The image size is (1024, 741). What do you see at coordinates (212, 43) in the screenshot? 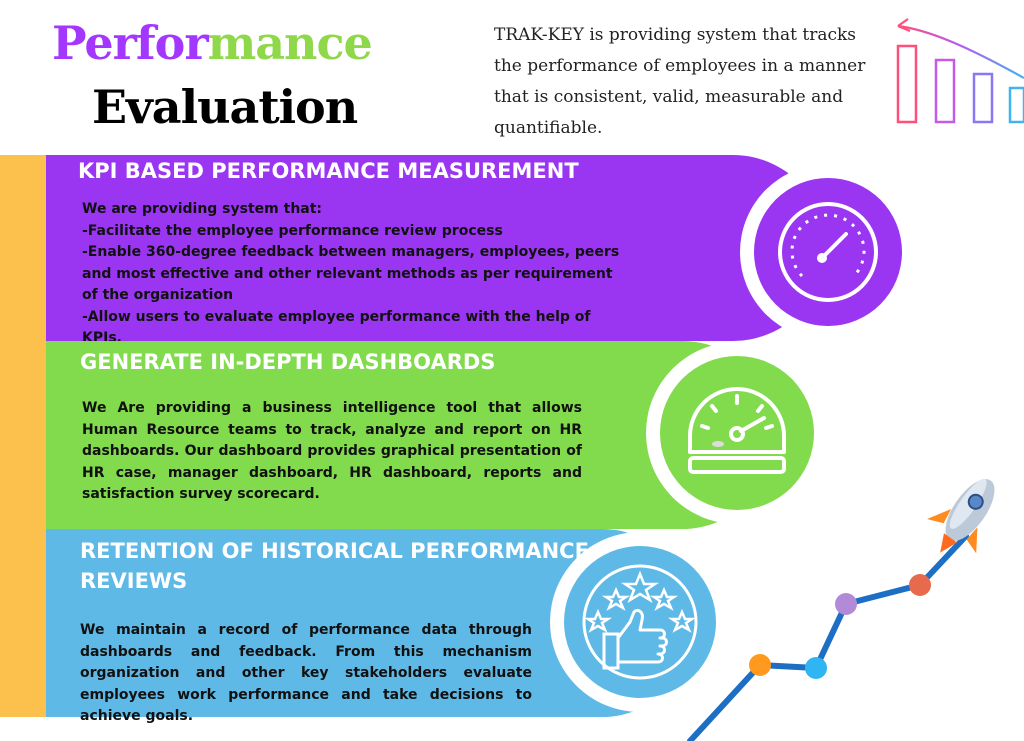
I see `page-title-line1: Performance` at bounding box center [212, 43].